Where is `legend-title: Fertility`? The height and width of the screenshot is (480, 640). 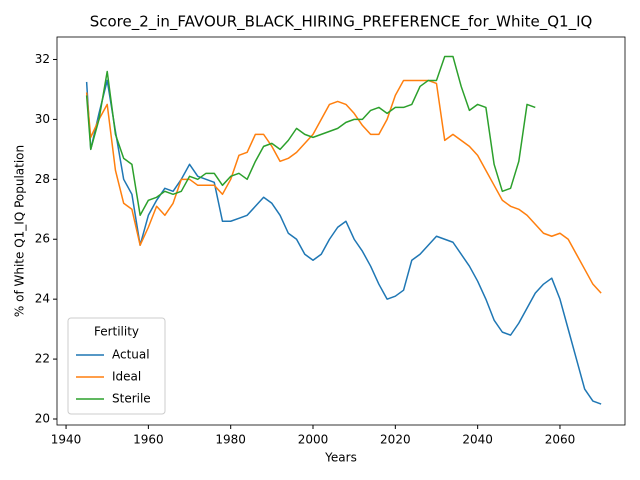 legend-title: Fertility is located at coordinates (116, 332).